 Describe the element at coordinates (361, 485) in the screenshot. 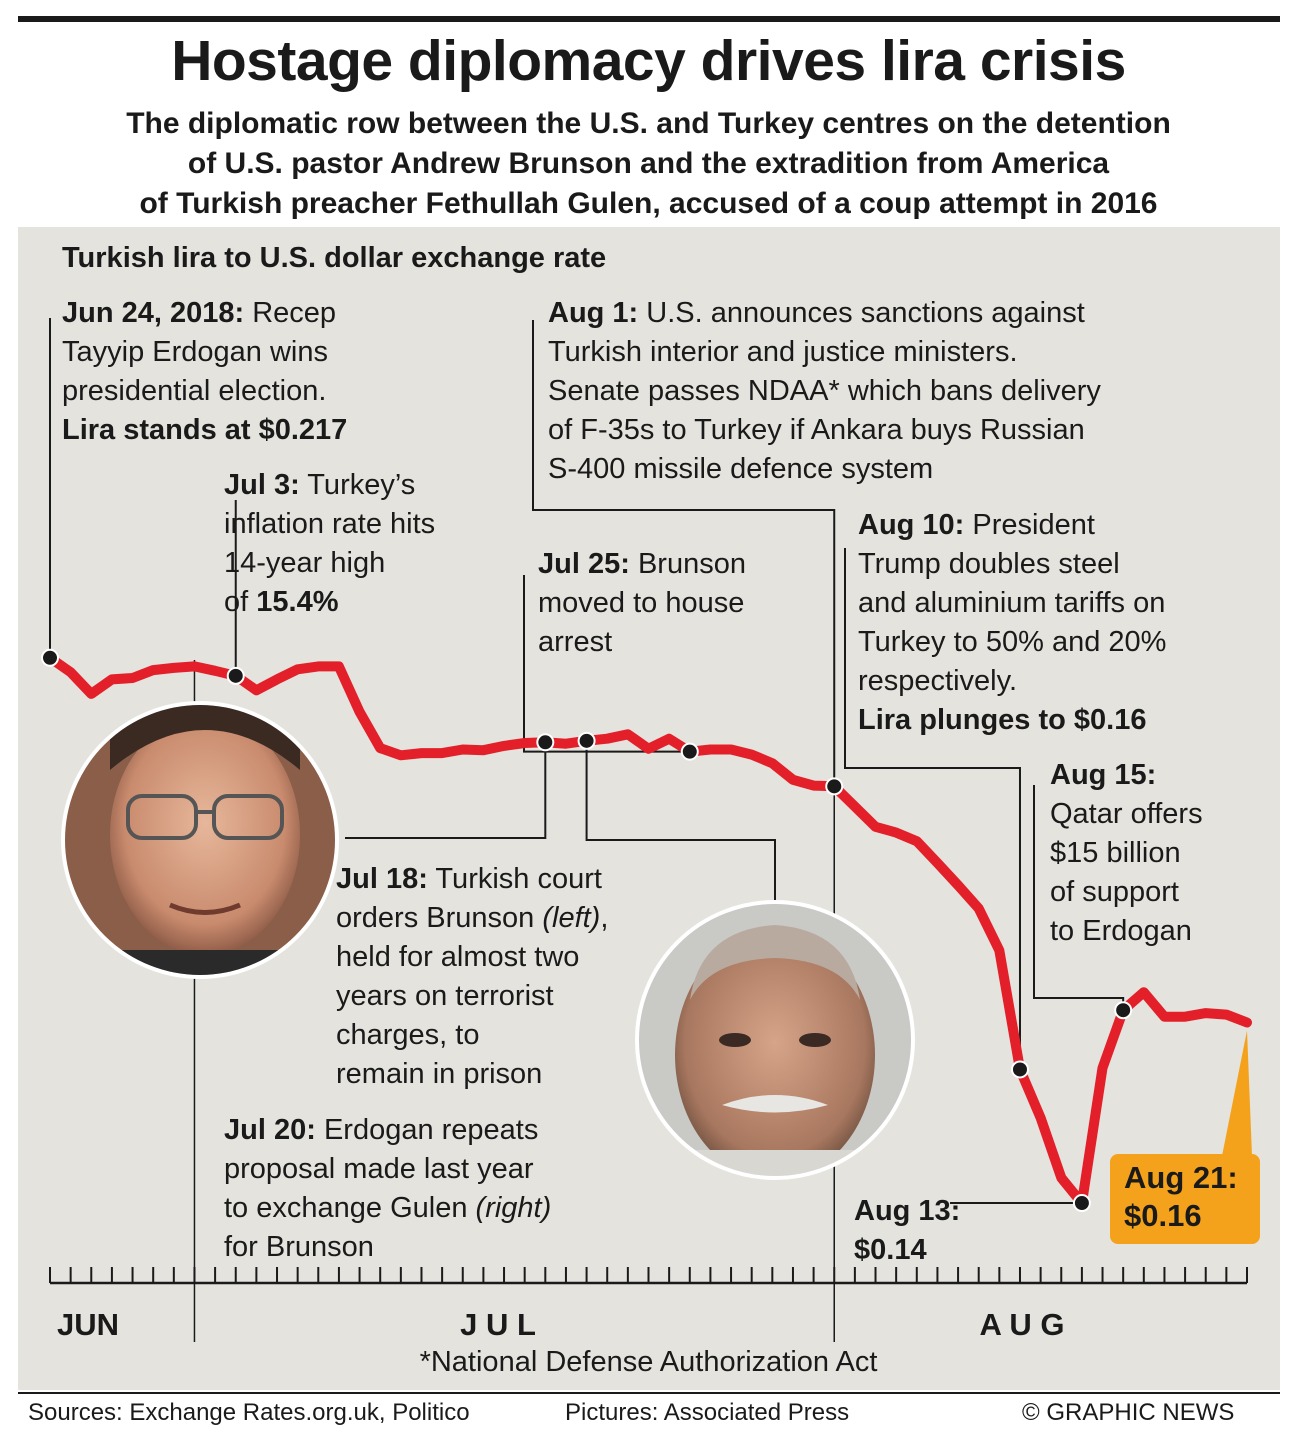

I see `annotation-text: Turkey’s` at that location.